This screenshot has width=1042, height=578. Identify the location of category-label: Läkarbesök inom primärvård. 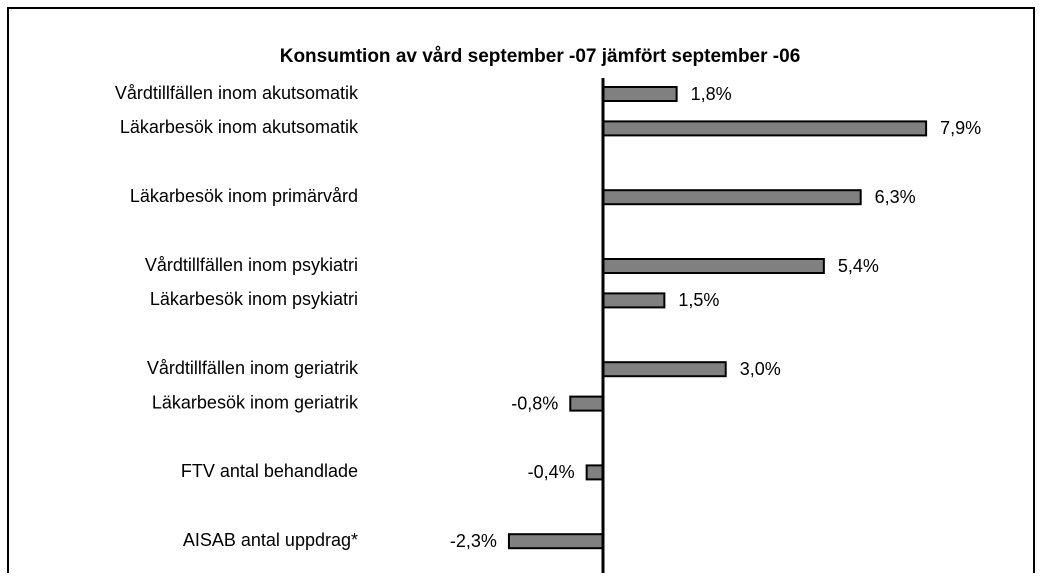
(244, 196).